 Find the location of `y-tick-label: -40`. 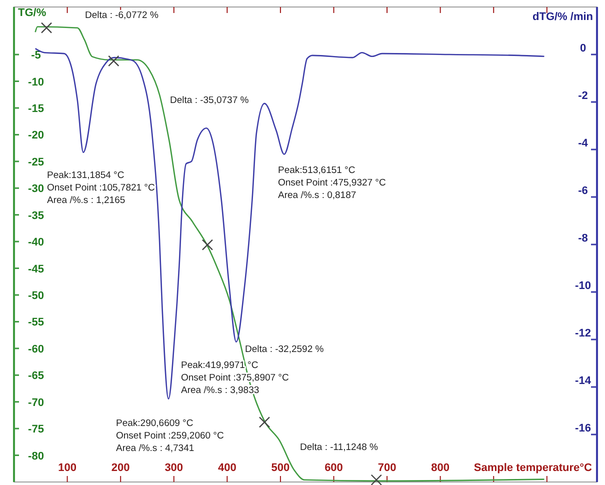

y-tick-label: -40 is located at coordinates (36, 242).